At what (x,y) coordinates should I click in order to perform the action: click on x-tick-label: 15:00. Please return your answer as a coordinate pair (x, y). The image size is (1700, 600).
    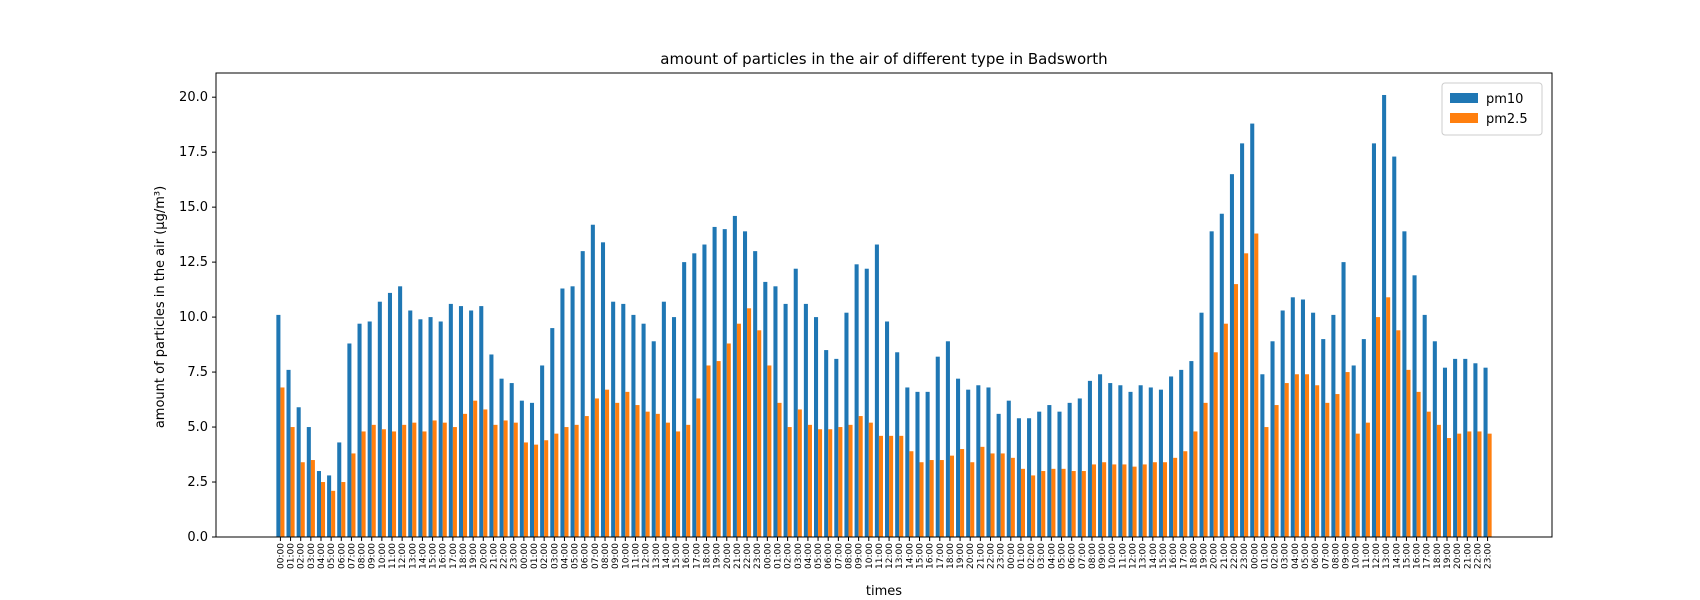
    Looking at the image, I should click on (921, 556).